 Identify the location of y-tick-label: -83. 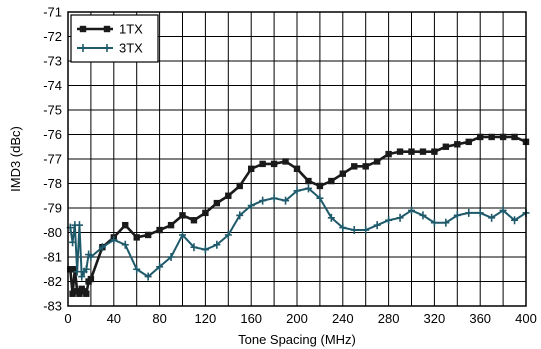
(52, 306).